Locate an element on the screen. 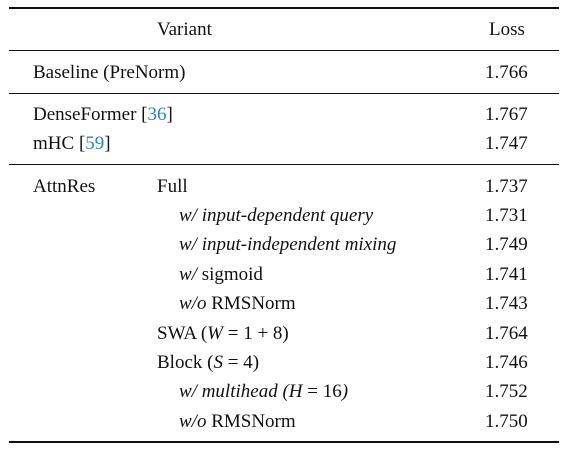 The width and height of the screenshot is (567, 449). variant-text: sigmoid is located at coordinates (232, 274).